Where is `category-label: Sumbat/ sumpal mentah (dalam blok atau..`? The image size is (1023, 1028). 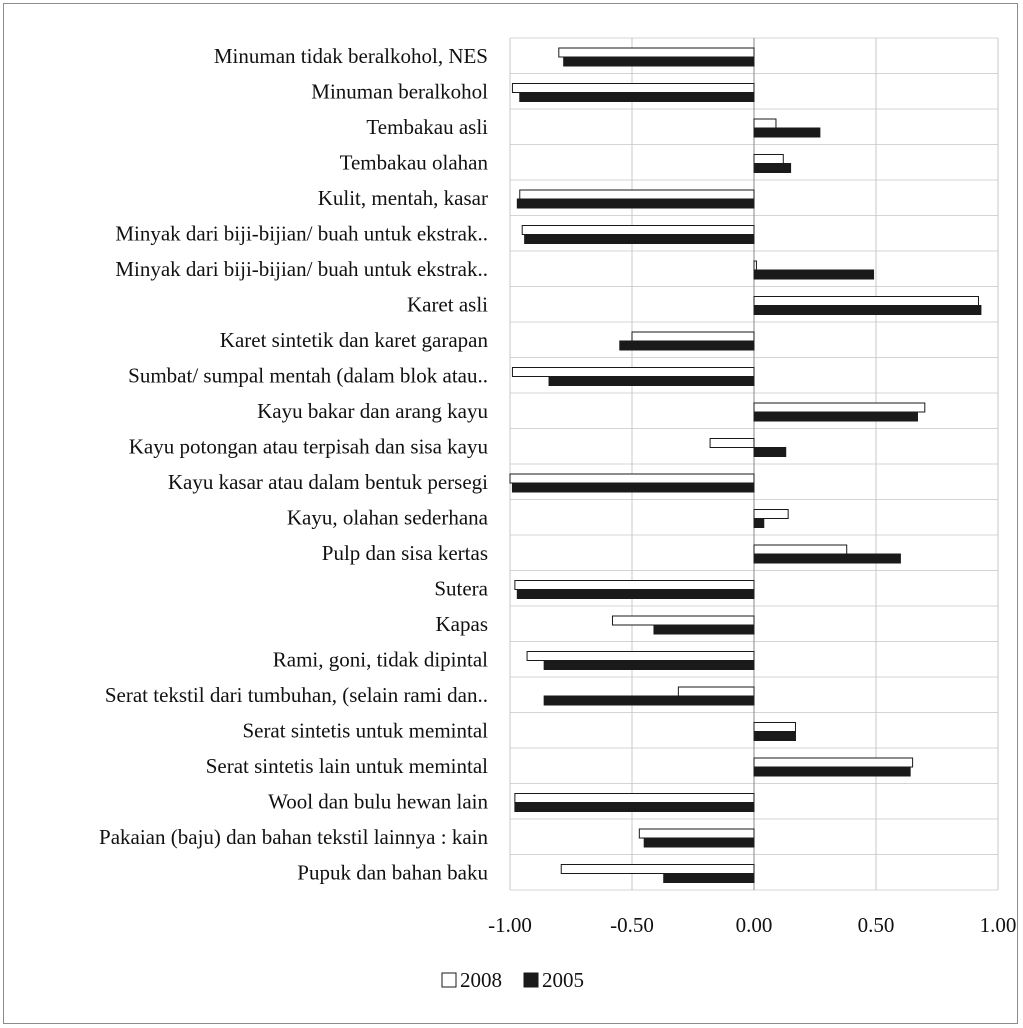
category-label: Sumbat/ sumpal mentah (dalam blok atau.. is located at coordinates (308, 375).